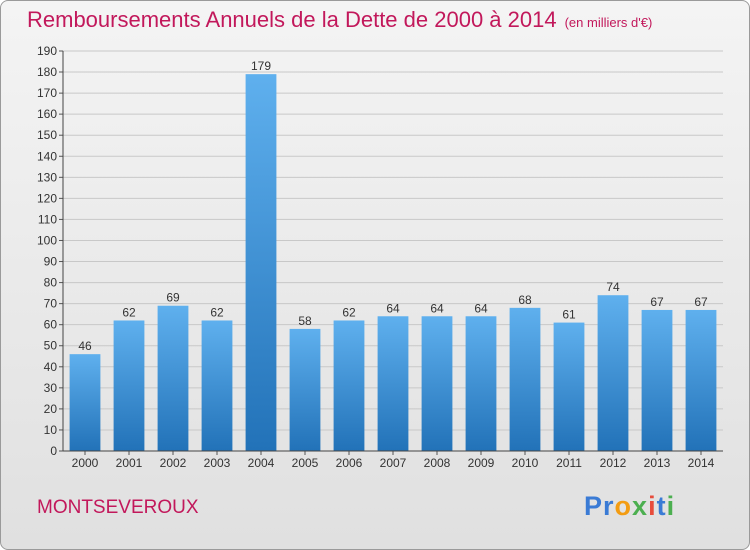  What do you see at coordinates (51, 430) in the screenshot?
I see `y-tick-label: 10` at bounding box center [51, 430].